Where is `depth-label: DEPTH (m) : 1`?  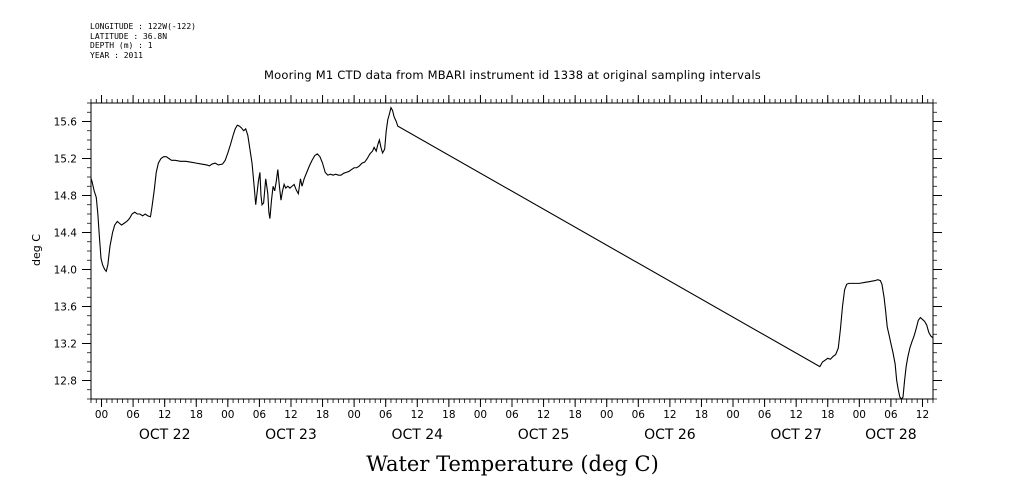 depth-label: DEPTH (m) : 1 is located at coordinates (121, 45).